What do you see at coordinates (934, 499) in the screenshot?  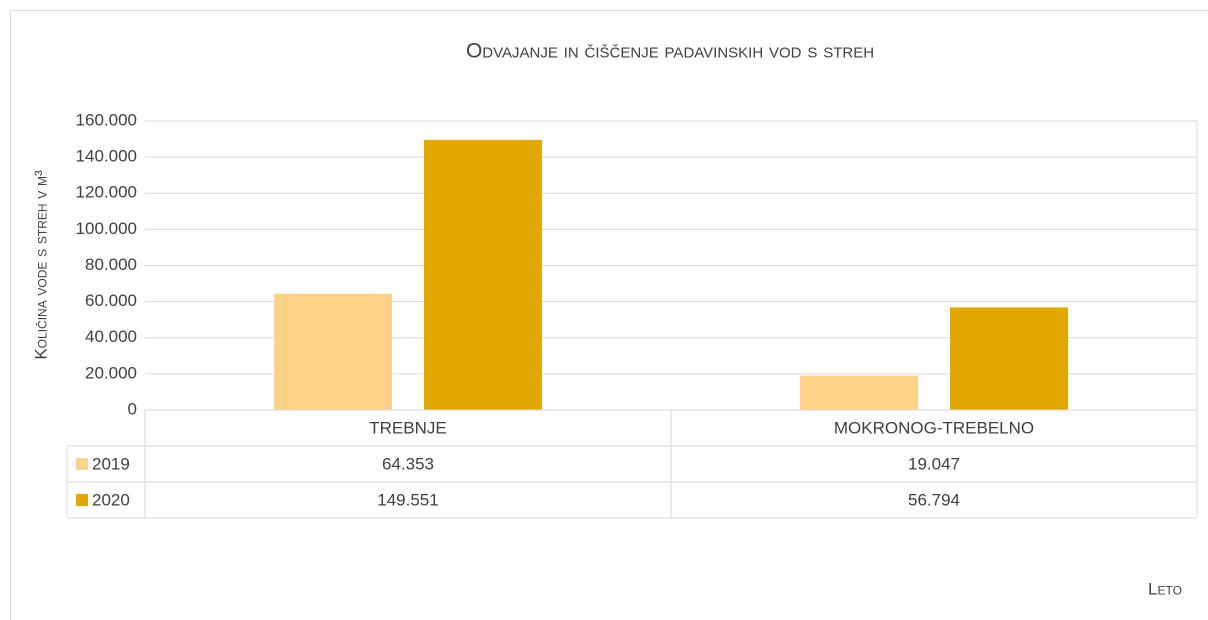 I see `table-value: 56.794` at bounding box center [934, 499].